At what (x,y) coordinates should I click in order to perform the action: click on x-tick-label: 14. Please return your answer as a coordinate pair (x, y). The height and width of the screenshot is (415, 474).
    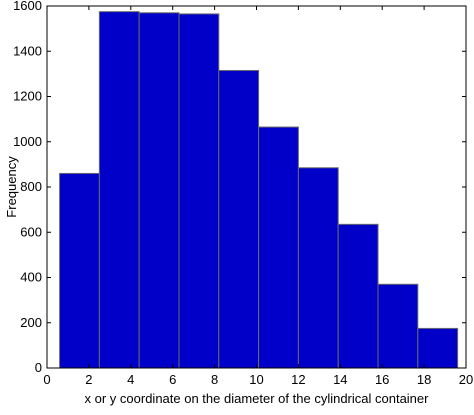
    Looking at the image, I should click on (340, 379).